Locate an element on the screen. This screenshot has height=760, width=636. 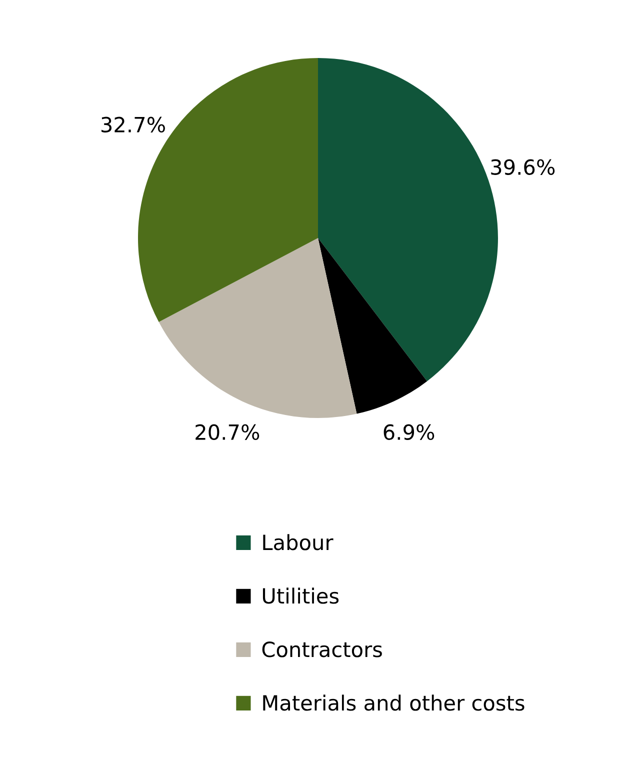
legend-label: Labour is located at coordinates (298, 542).